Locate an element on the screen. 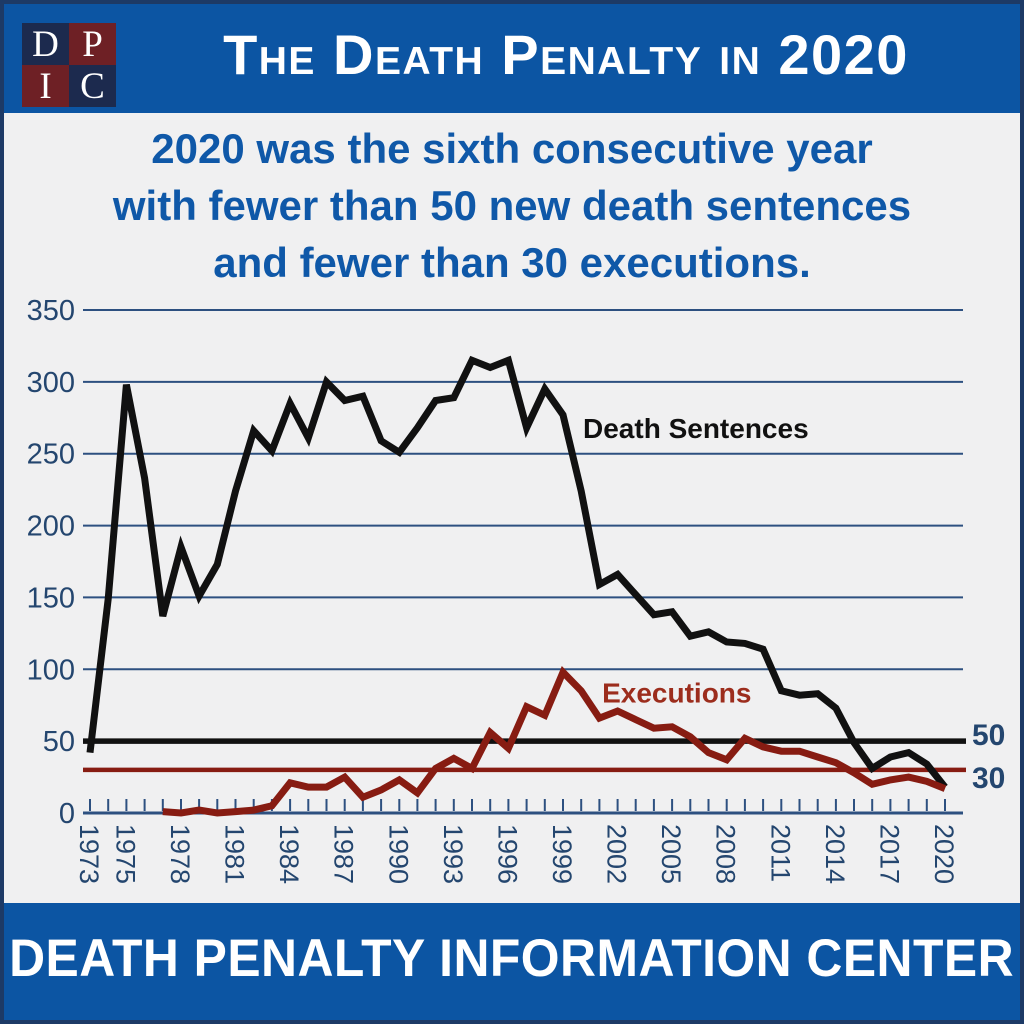  x-axis-label: 2005 is located at coordinates (671, 854).